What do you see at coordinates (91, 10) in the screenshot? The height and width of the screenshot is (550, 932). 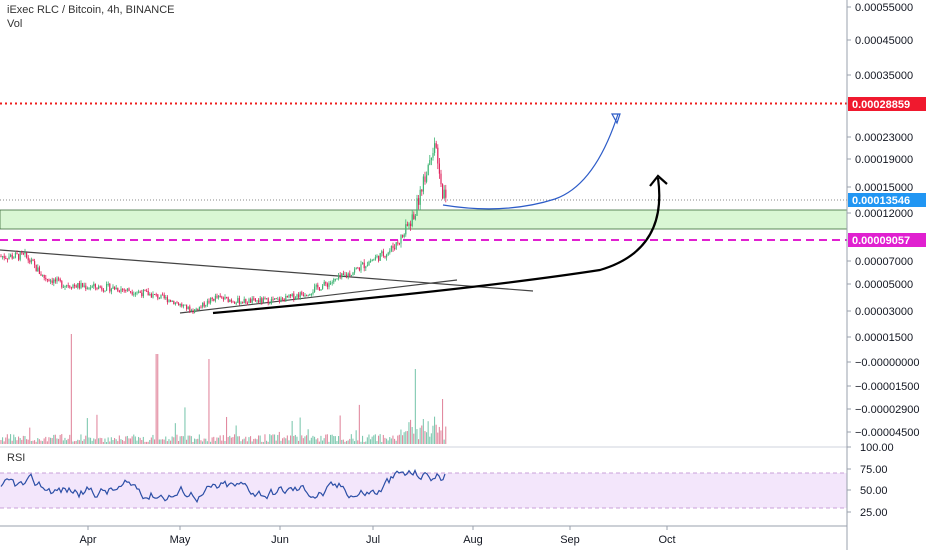 I see `symbol-title: iExec RLC / Bitcoin, 4h, BINANCE` at bounding box center [91, 10].